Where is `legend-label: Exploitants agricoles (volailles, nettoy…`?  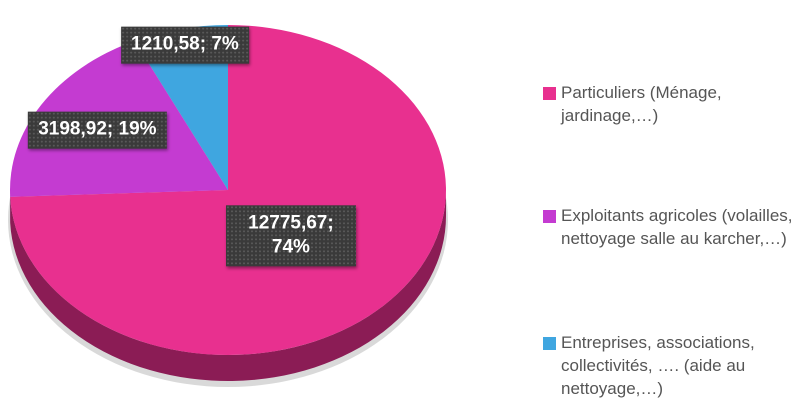
legend-label: Exploitants agricoles (volailles, nettoy… is located at coordinates (677, 227).